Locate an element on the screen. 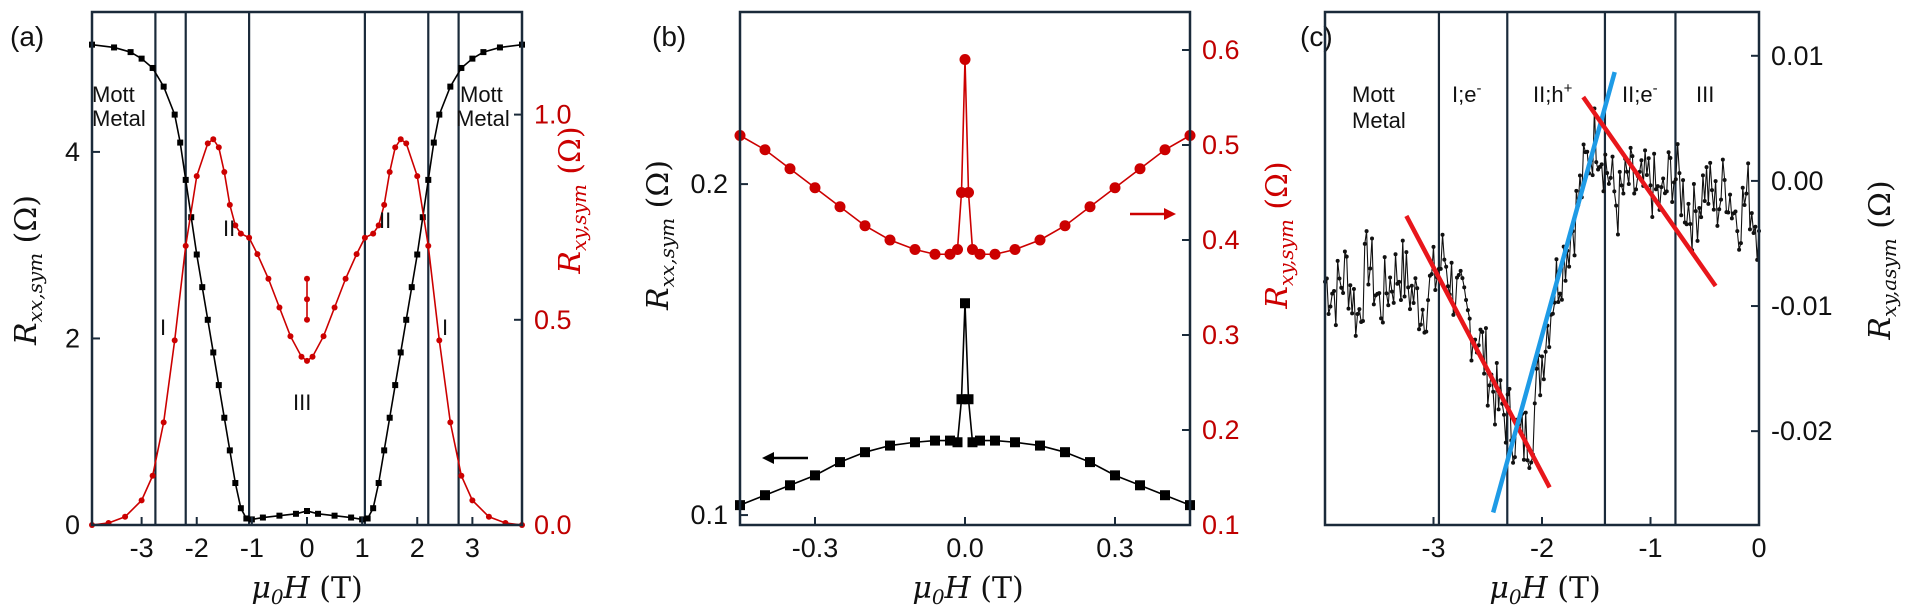  panel-b-yr-ticklabel-1: 0.2 is located at coordinates (1221, 430).